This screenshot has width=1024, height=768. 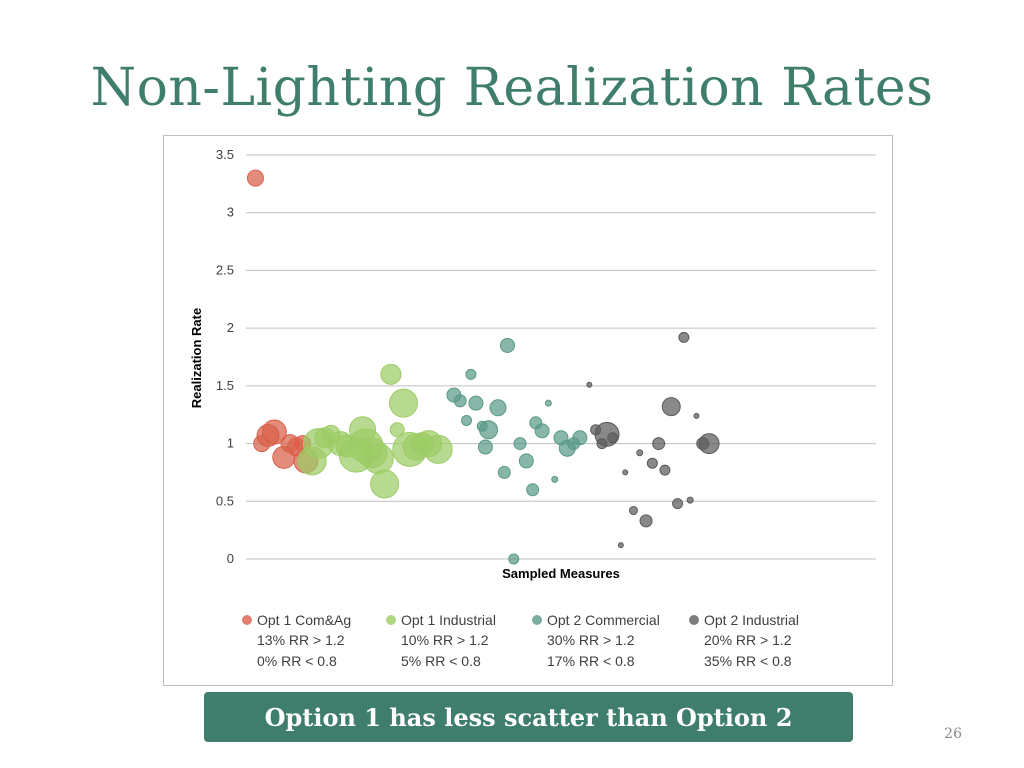 What do you see at coordinates (301, 640) in the screenshot?
I see `legend-stat: 13% RR > 1.2` at bounding box center [301, 640].